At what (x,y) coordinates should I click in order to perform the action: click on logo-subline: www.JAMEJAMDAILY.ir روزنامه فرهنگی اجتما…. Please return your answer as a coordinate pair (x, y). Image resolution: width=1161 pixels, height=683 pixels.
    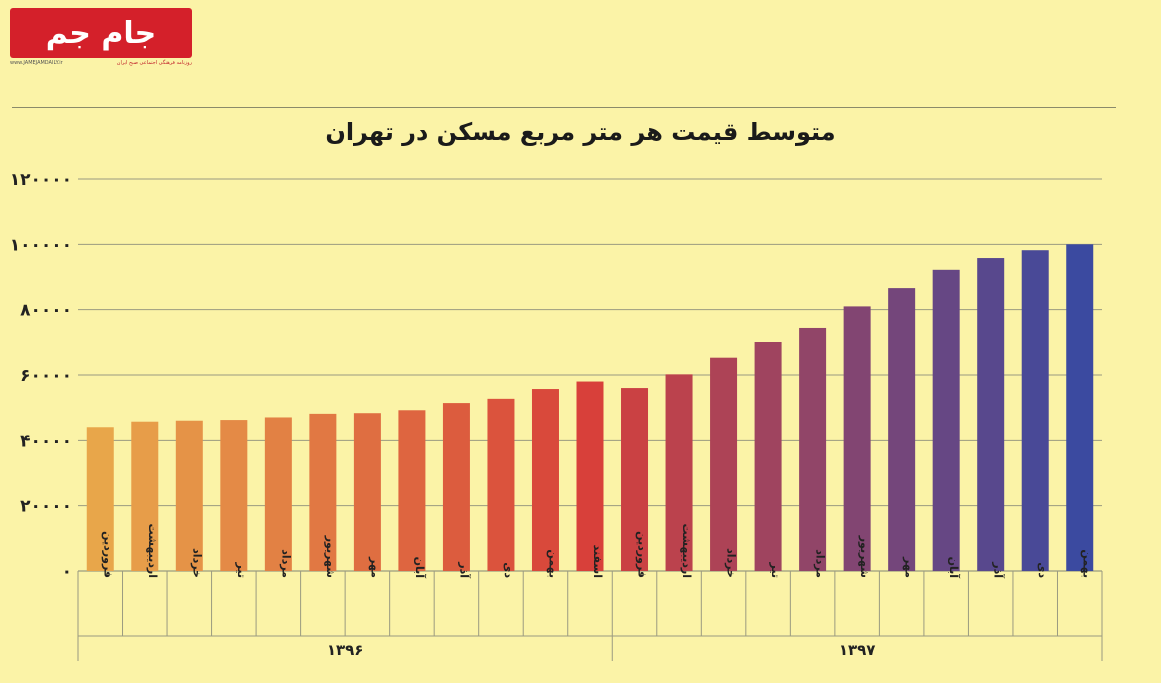
    Looking at the image, I should click on (101, 63).